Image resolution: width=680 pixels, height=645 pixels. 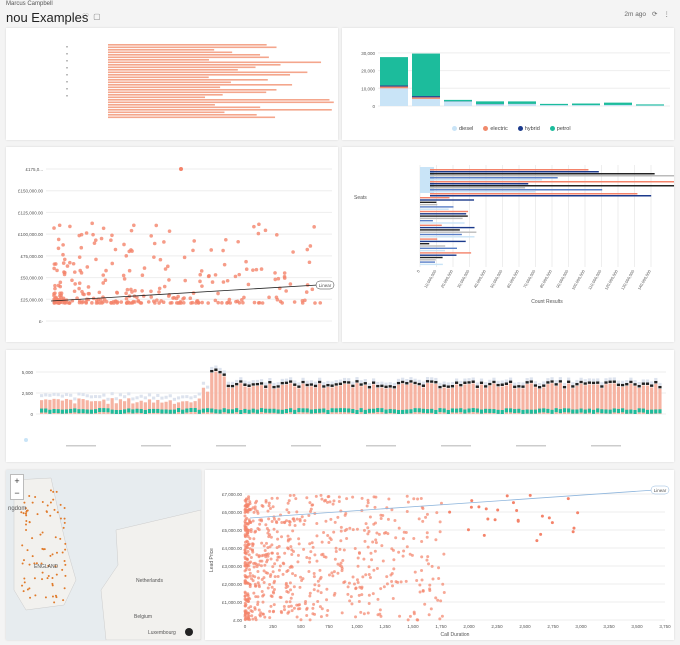 I want to click on share-icon: ▢, so click(x=97, y=16).